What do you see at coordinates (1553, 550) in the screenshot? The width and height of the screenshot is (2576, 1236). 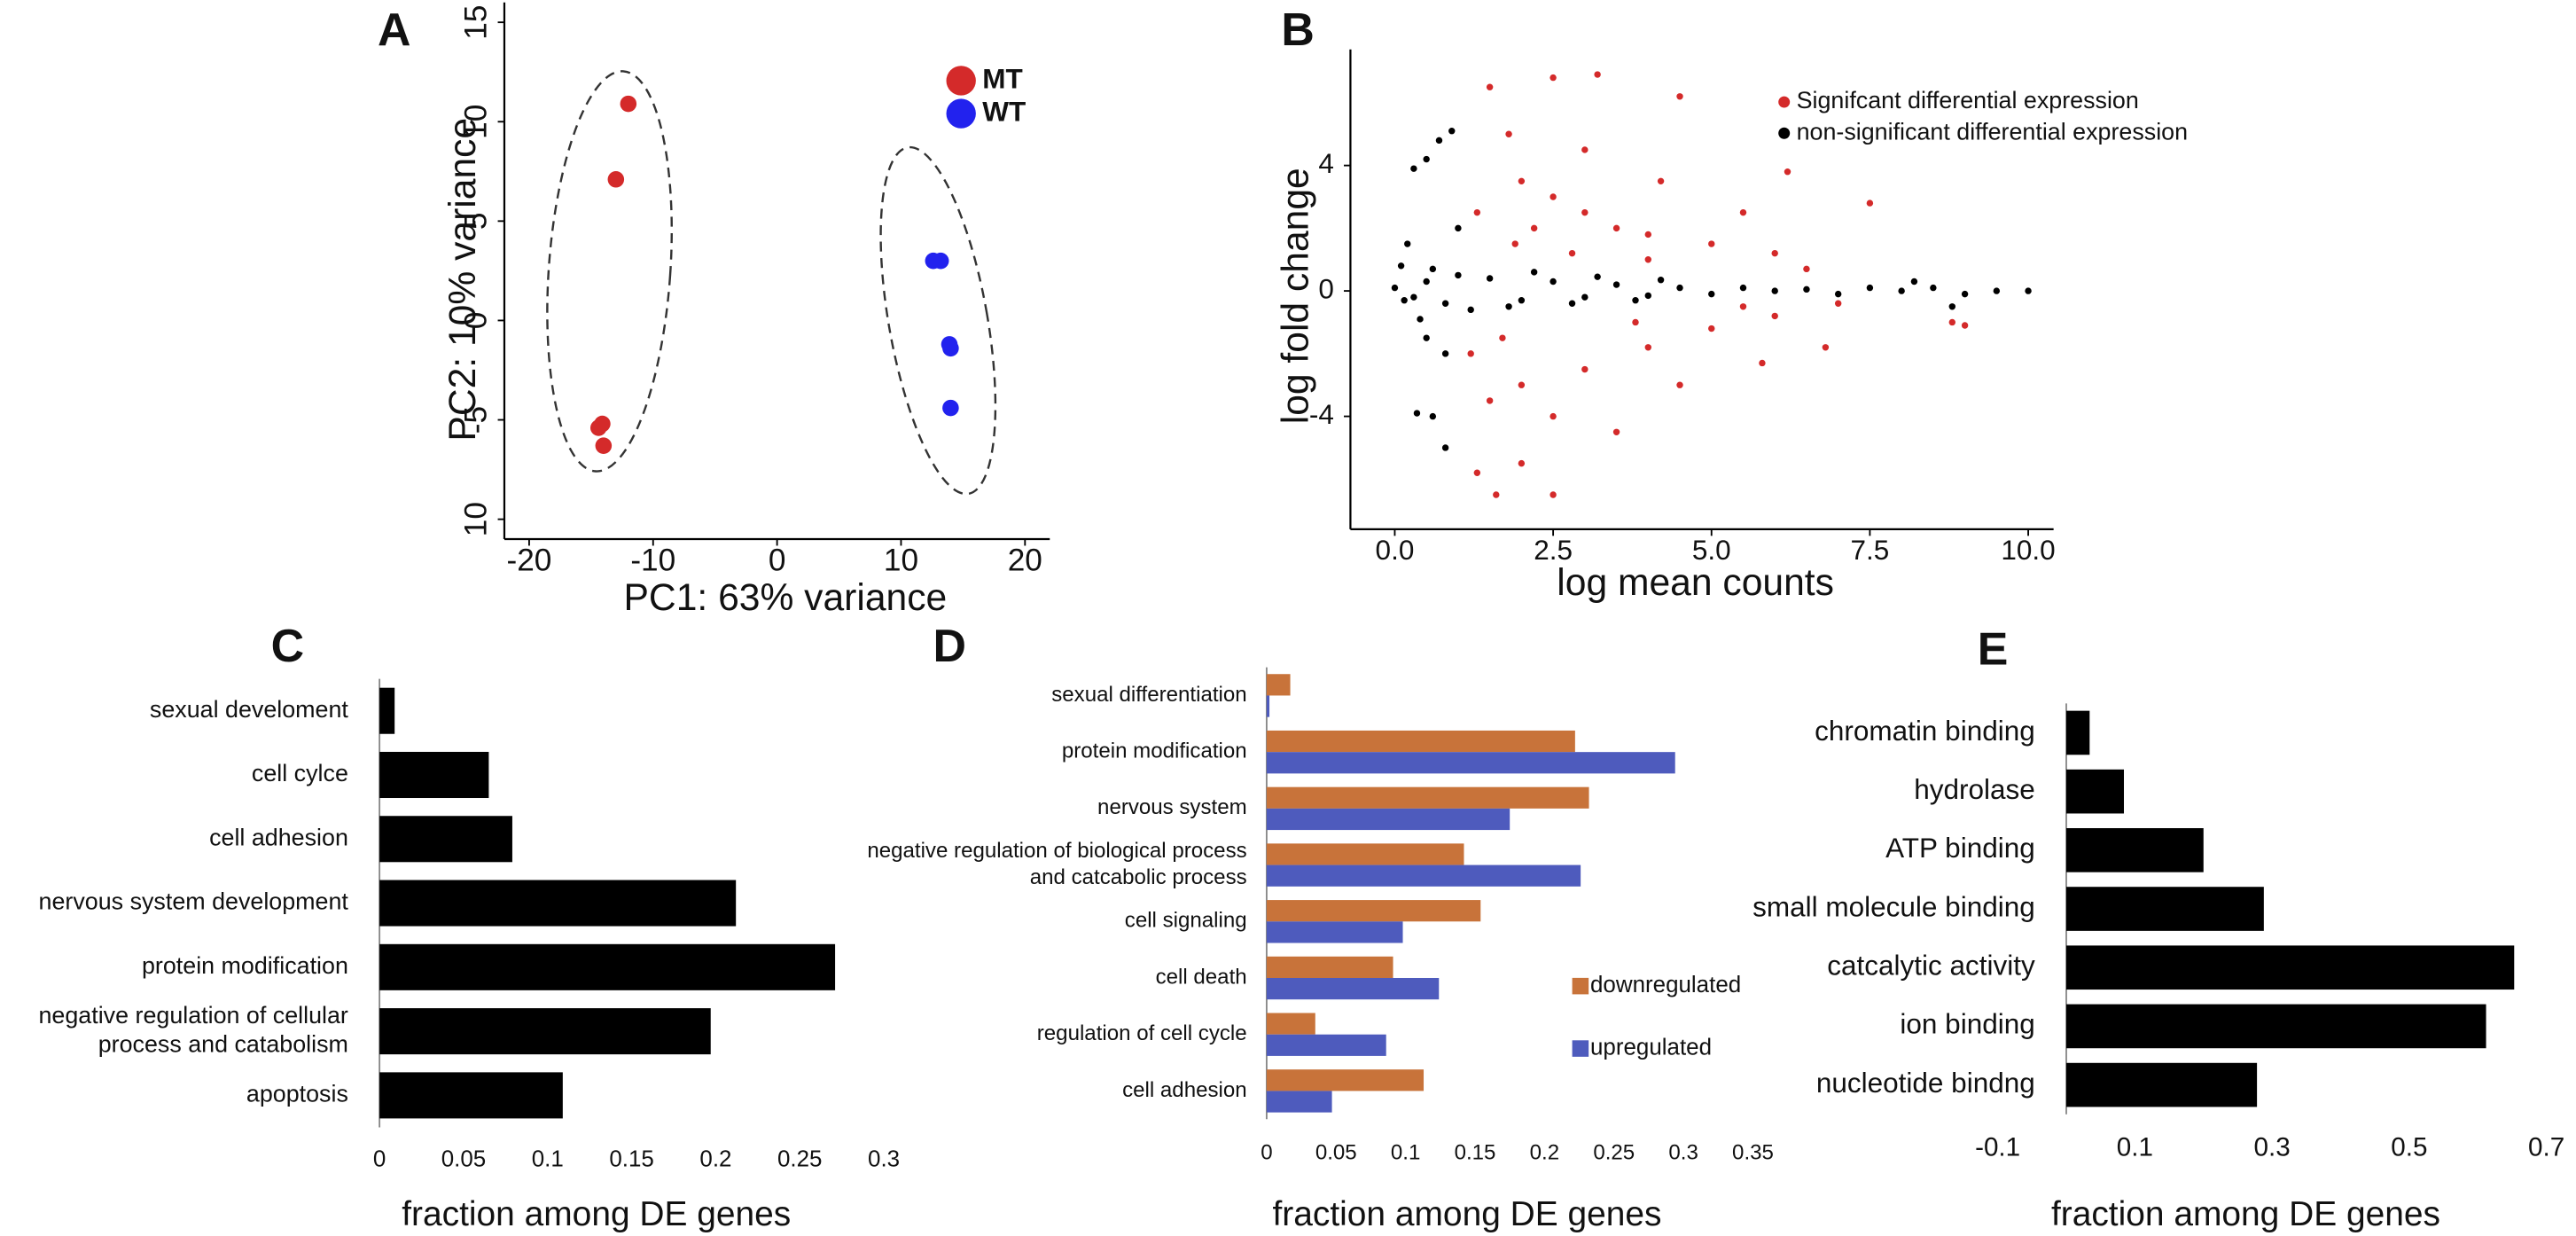 I see `x-tick-label: 2.5` at bounding box center [1553, 550].